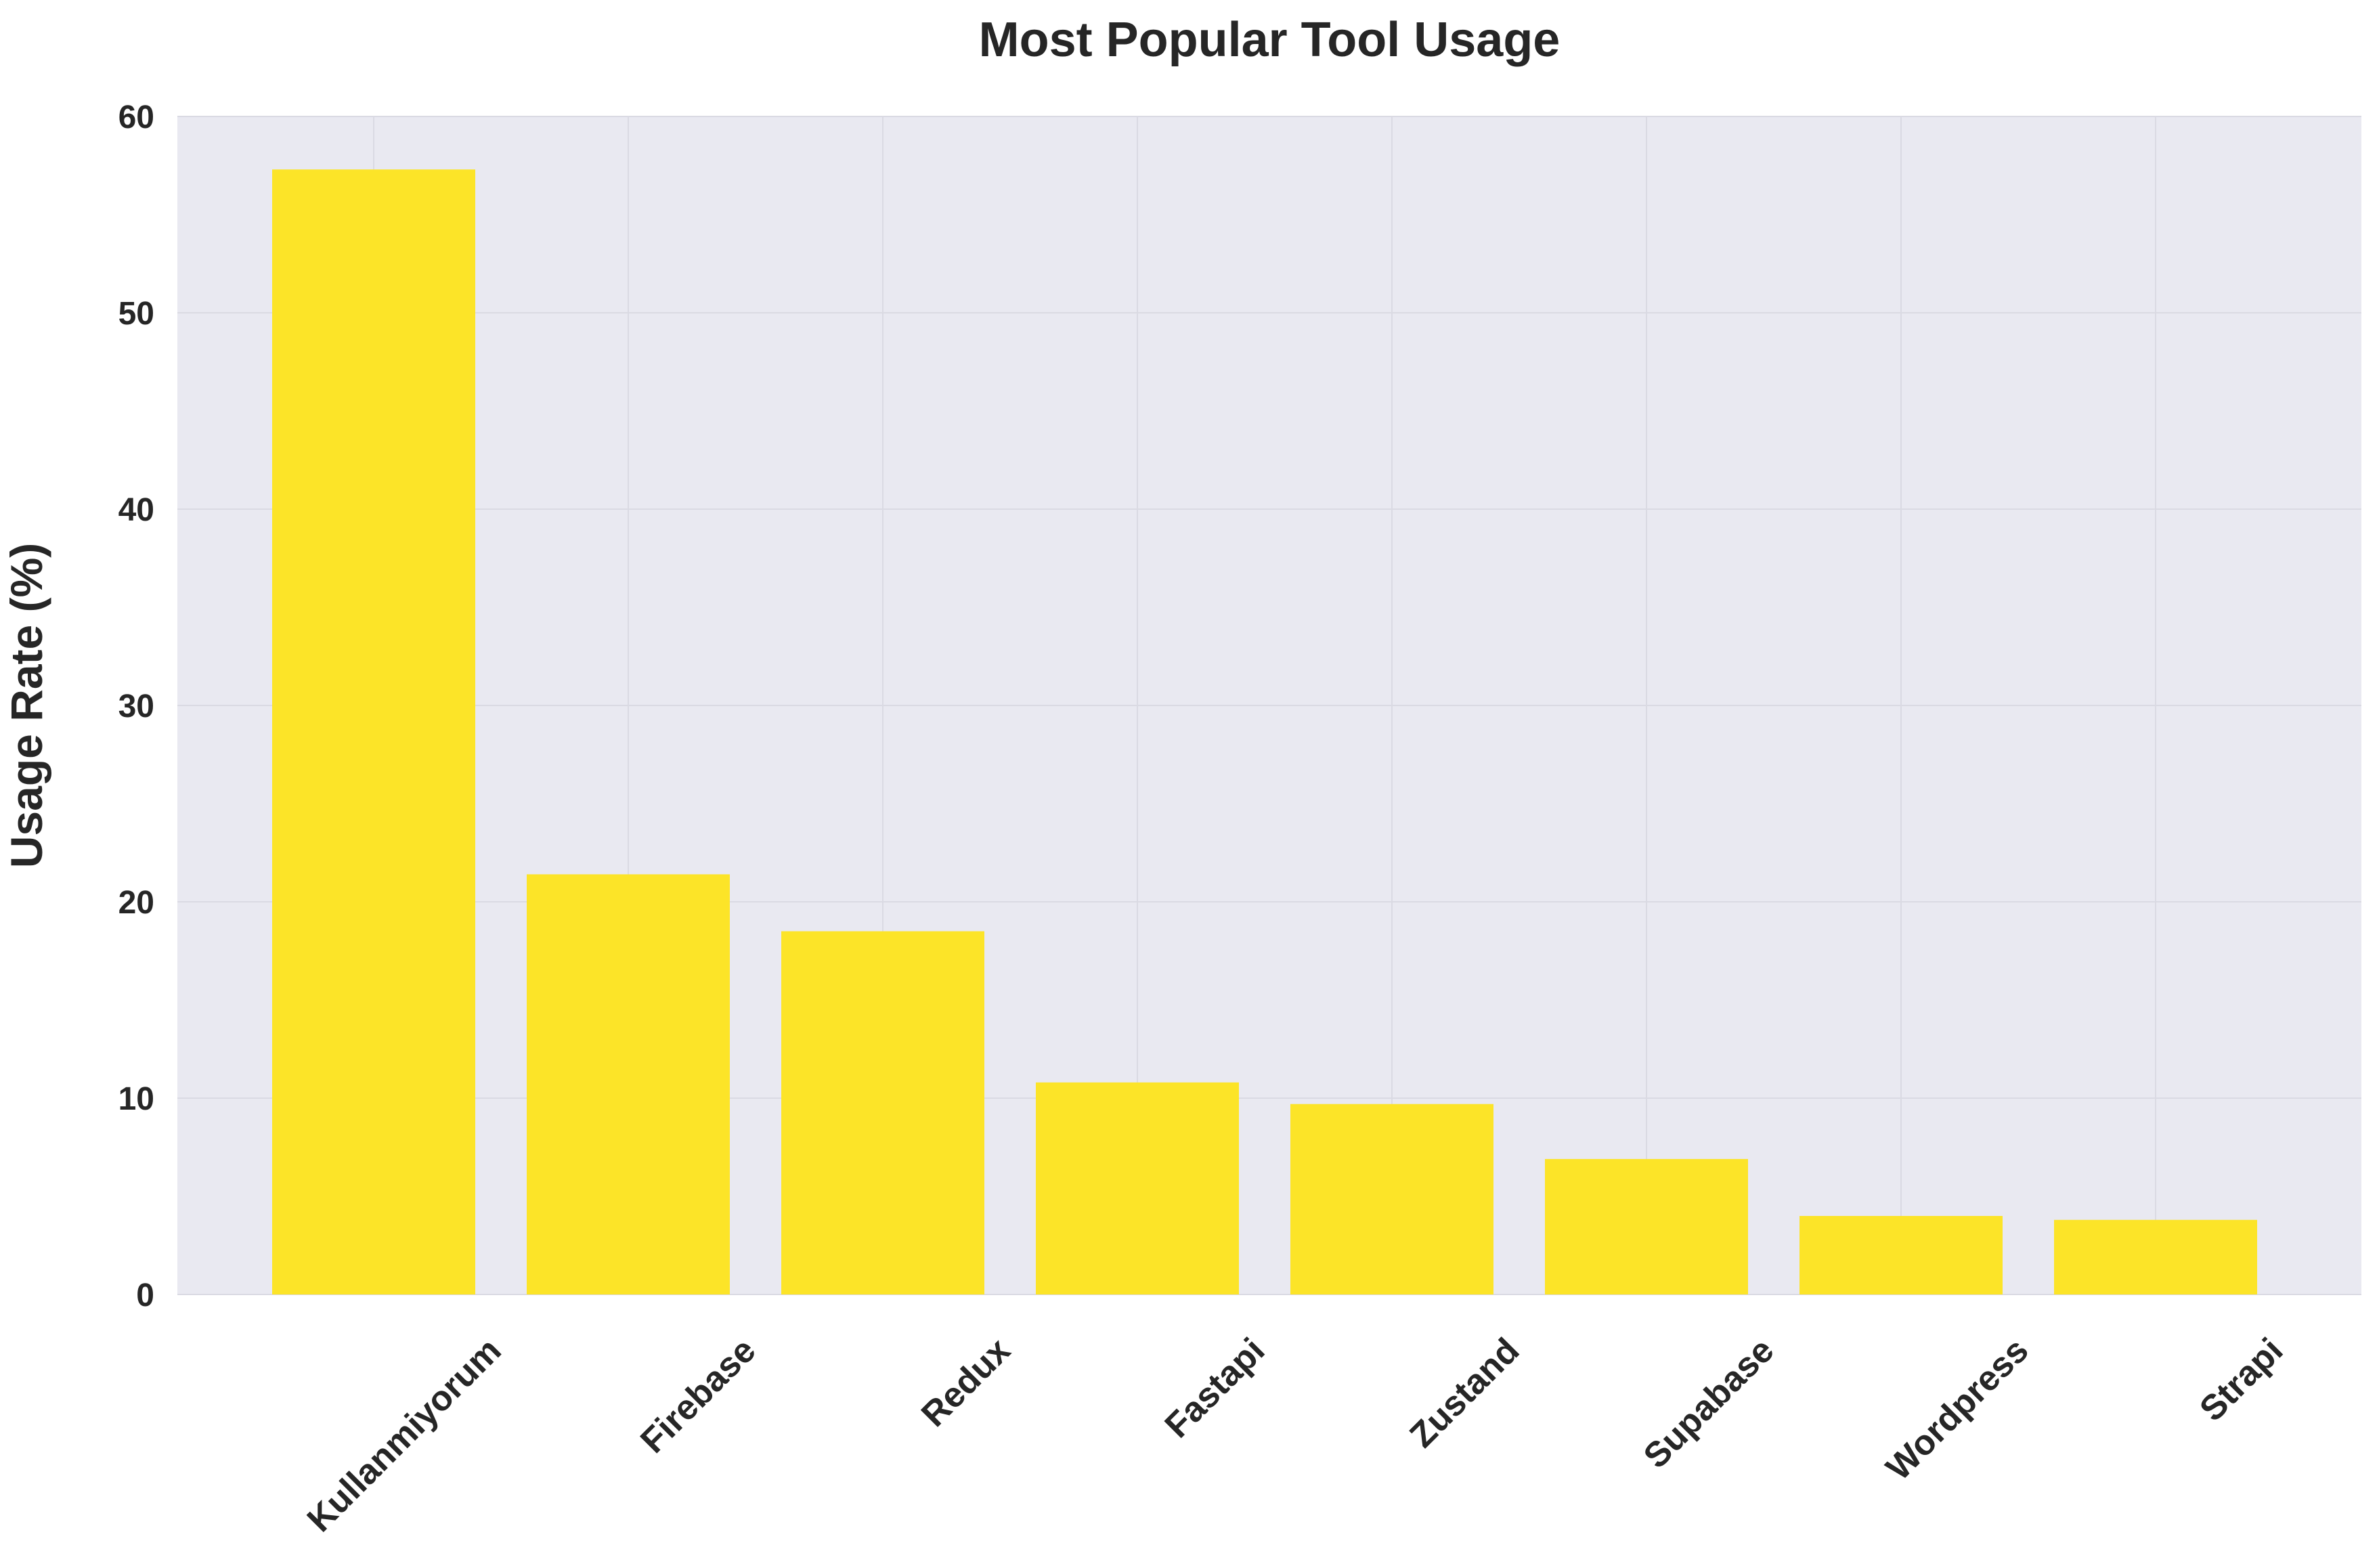 The width and height of the screenshot is (2379, 1568). What do you see at coordinates (136, 314) in the screenshot?
I see `y-tick-label: 50` at bounding box center [136, 314].